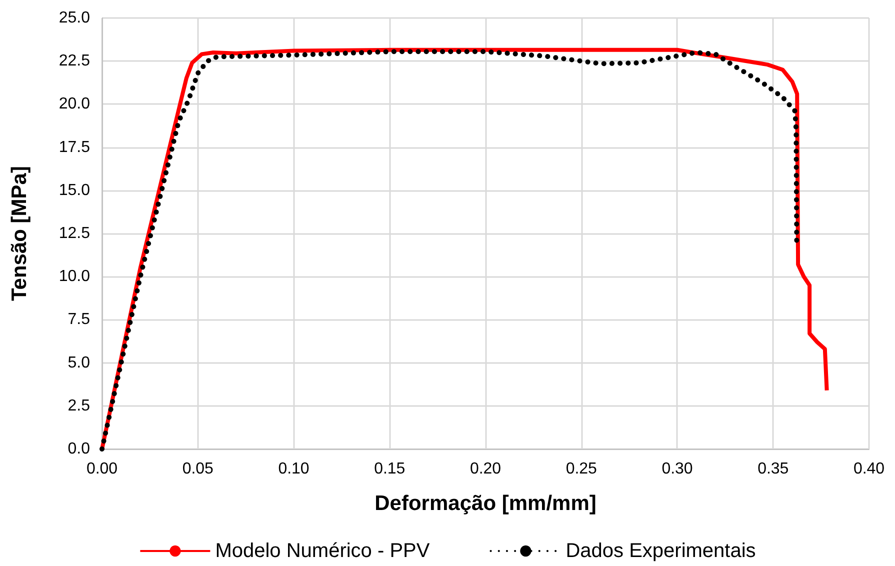 The width and height of the screenshot is (895, 566). What do you see at coordinates (869, 469) in the screenshot?
I see `x-tick-label: 0.40` at bounding box center [869, 469].